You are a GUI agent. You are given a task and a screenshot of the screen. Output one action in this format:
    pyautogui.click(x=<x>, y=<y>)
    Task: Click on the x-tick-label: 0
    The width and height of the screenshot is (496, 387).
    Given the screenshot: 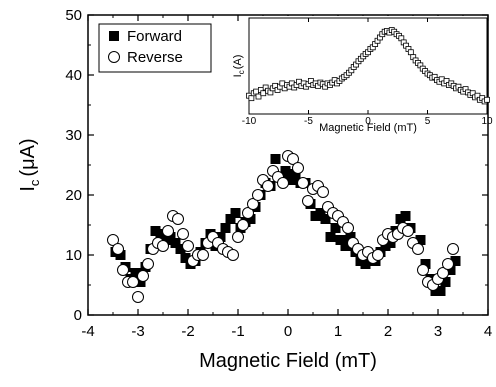 What is the action you would take?
    pyautogui.click(x=288, y=331)
    